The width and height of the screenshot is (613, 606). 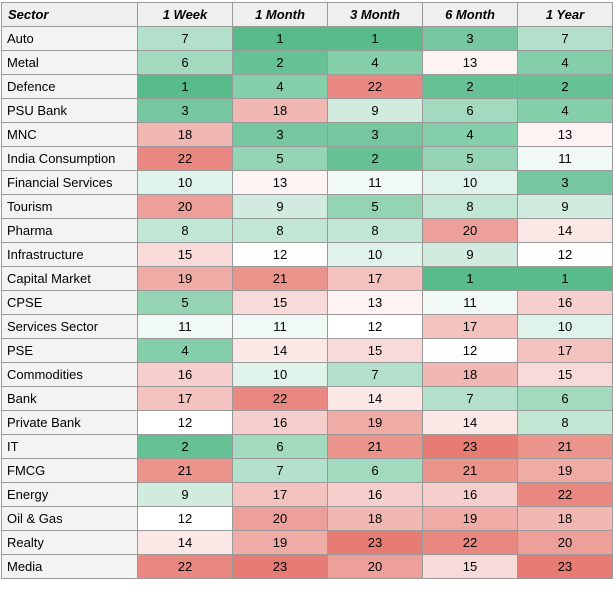 I want to click on table-row: IT 2 6 21 23 21, so click(x=307, y=446).